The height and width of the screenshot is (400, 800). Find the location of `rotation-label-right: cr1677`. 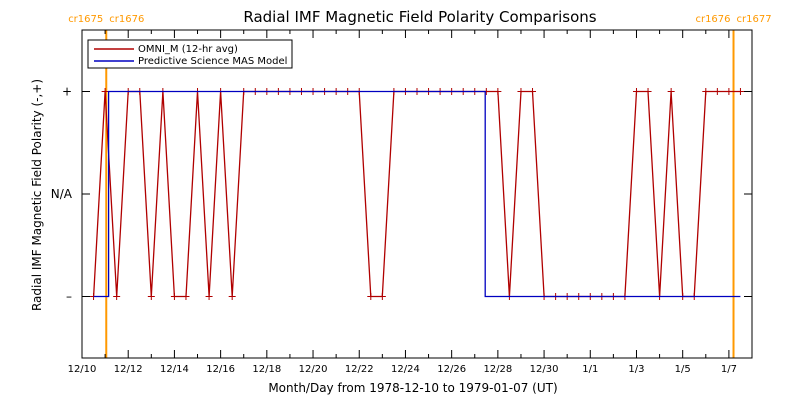

rotation-label-right: cr1677 is located at coordinates (754, 19).